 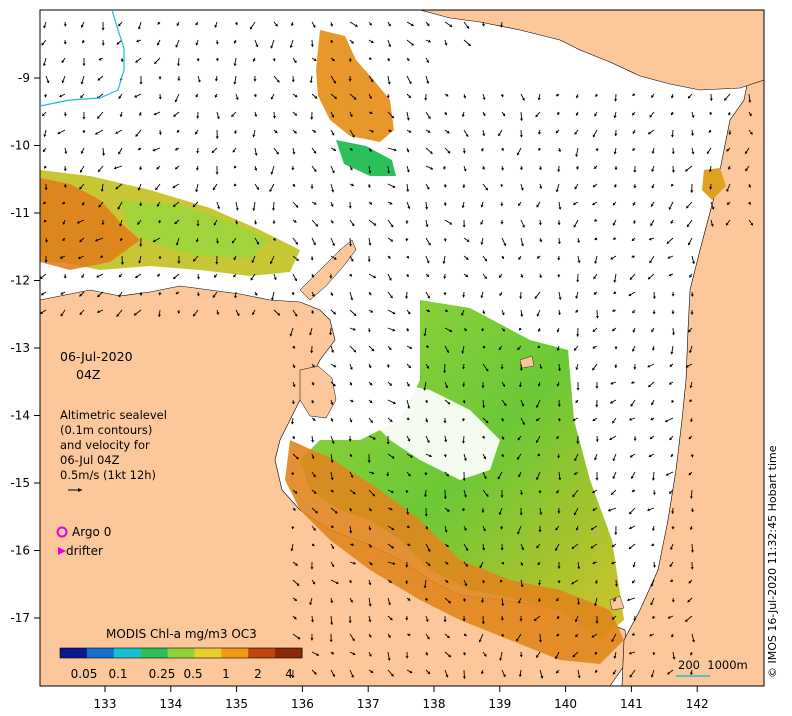 I want to click on lon-tick-label: 137, so click(x=368, y=704).